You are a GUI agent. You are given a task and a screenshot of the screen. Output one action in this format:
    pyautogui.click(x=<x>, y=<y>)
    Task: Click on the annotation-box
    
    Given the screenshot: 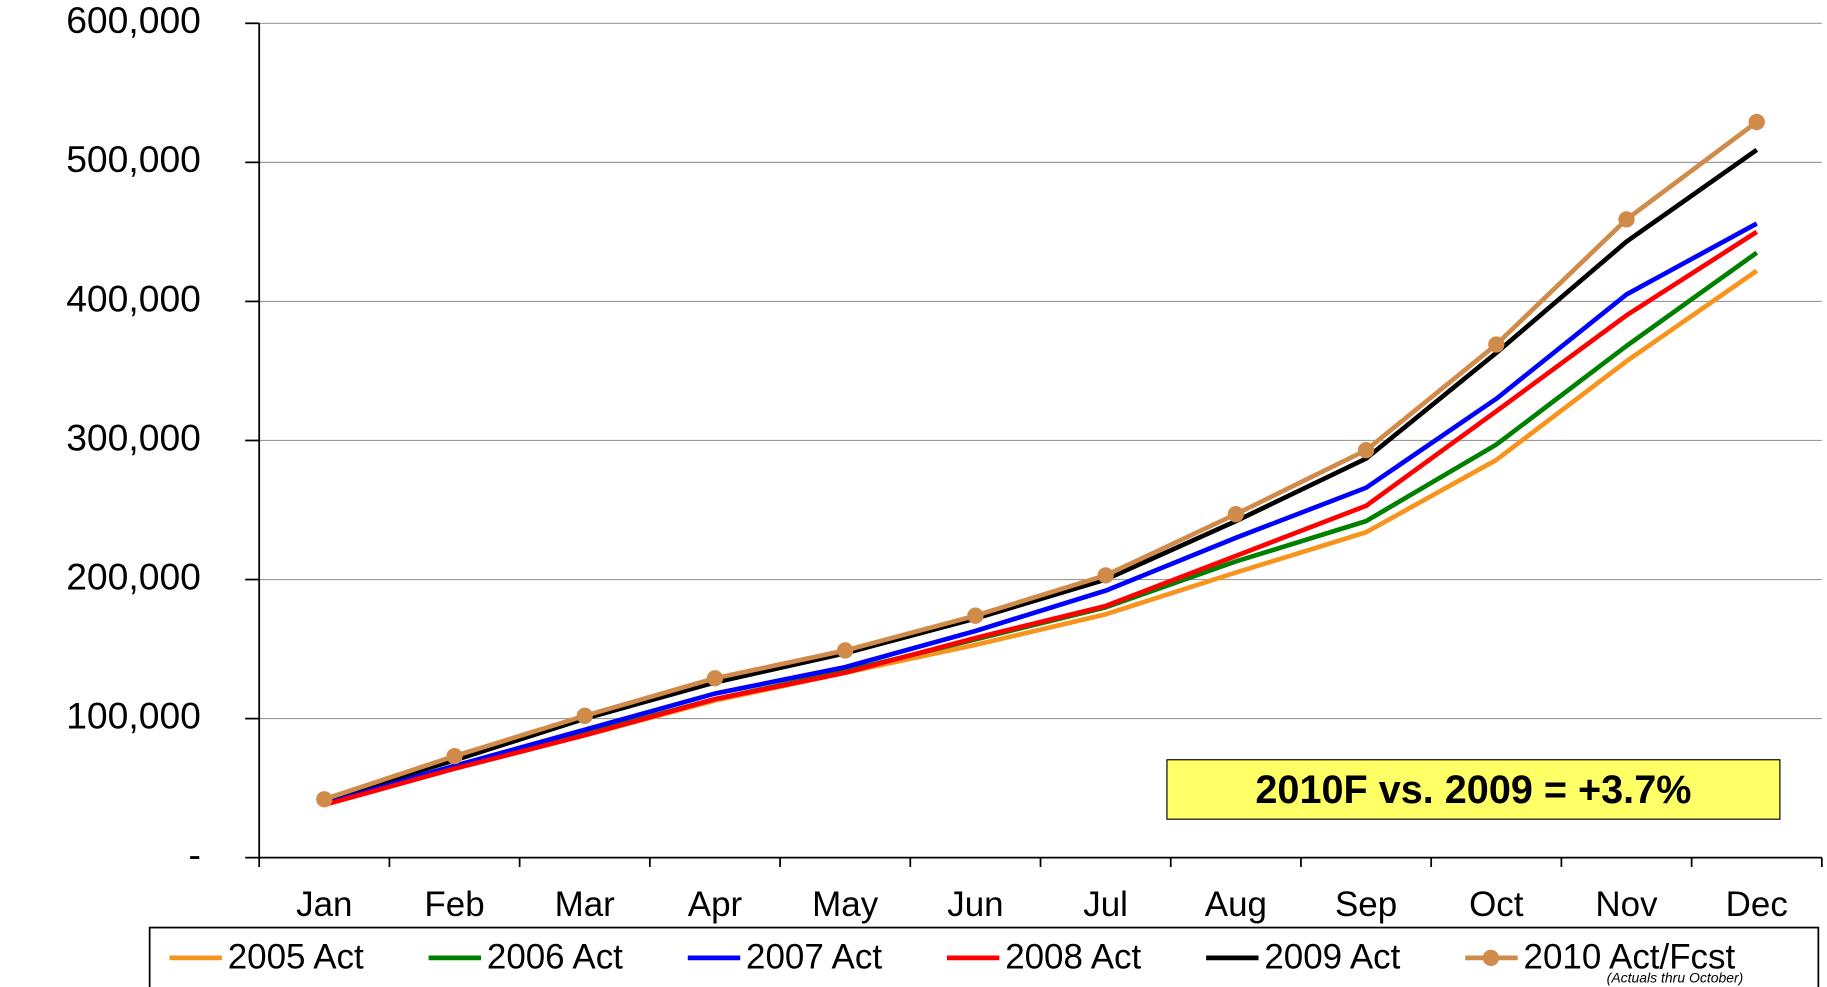 What is the action you would take?
    pyautogui.click(x=1473, y=789)
    